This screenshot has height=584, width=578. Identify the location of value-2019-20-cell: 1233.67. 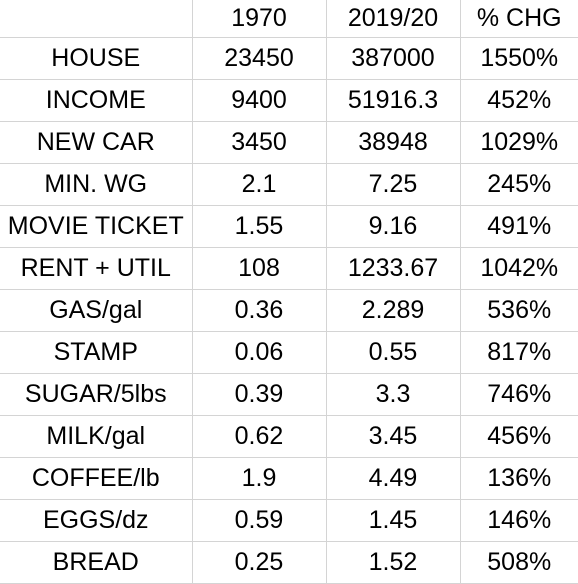
(393, 268).